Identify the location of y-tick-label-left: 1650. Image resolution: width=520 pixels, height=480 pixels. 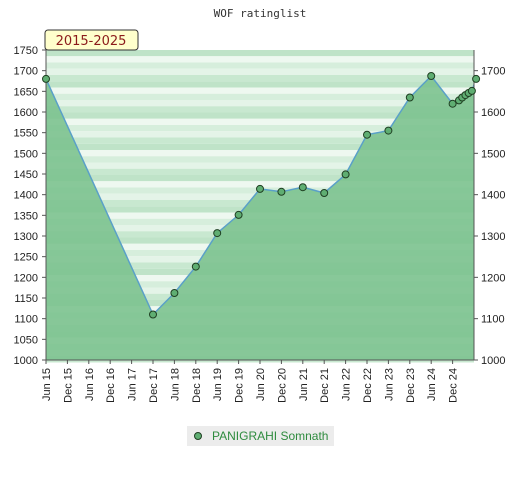
(26, 92).